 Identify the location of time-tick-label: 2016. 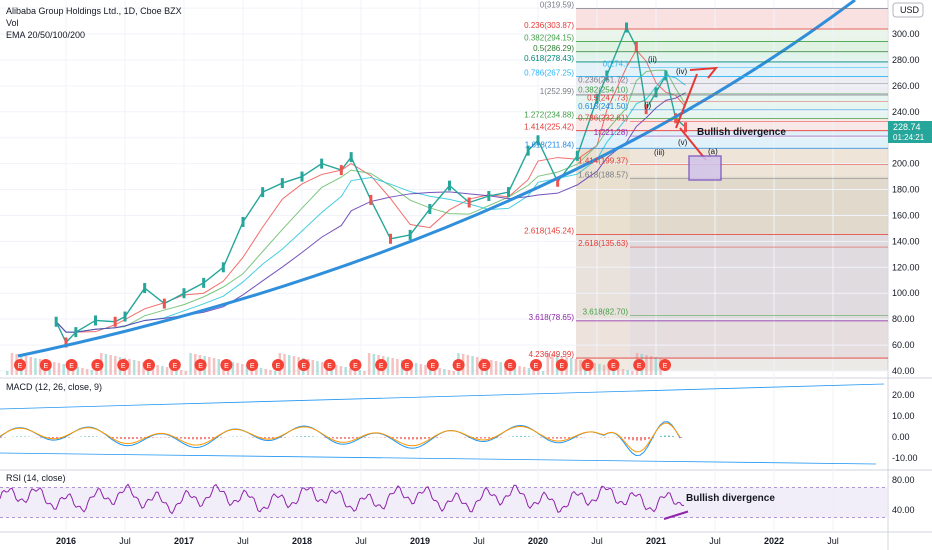
(66, 541).